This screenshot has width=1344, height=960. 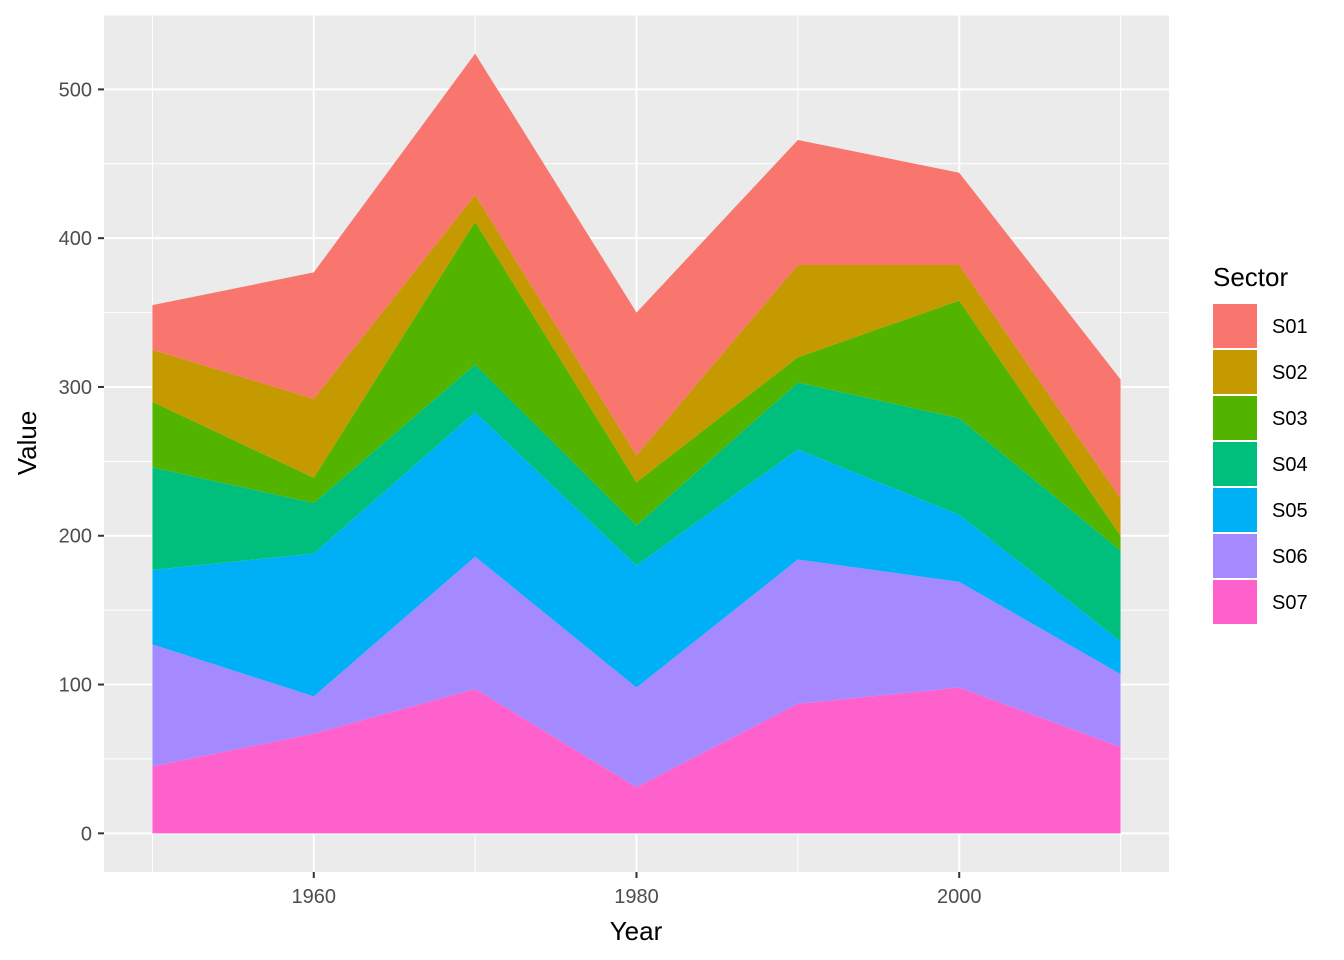 I want to click on legend: Sector S01 S02 S03 S04 S05 S06 S07, so click(x=1260, y=443).